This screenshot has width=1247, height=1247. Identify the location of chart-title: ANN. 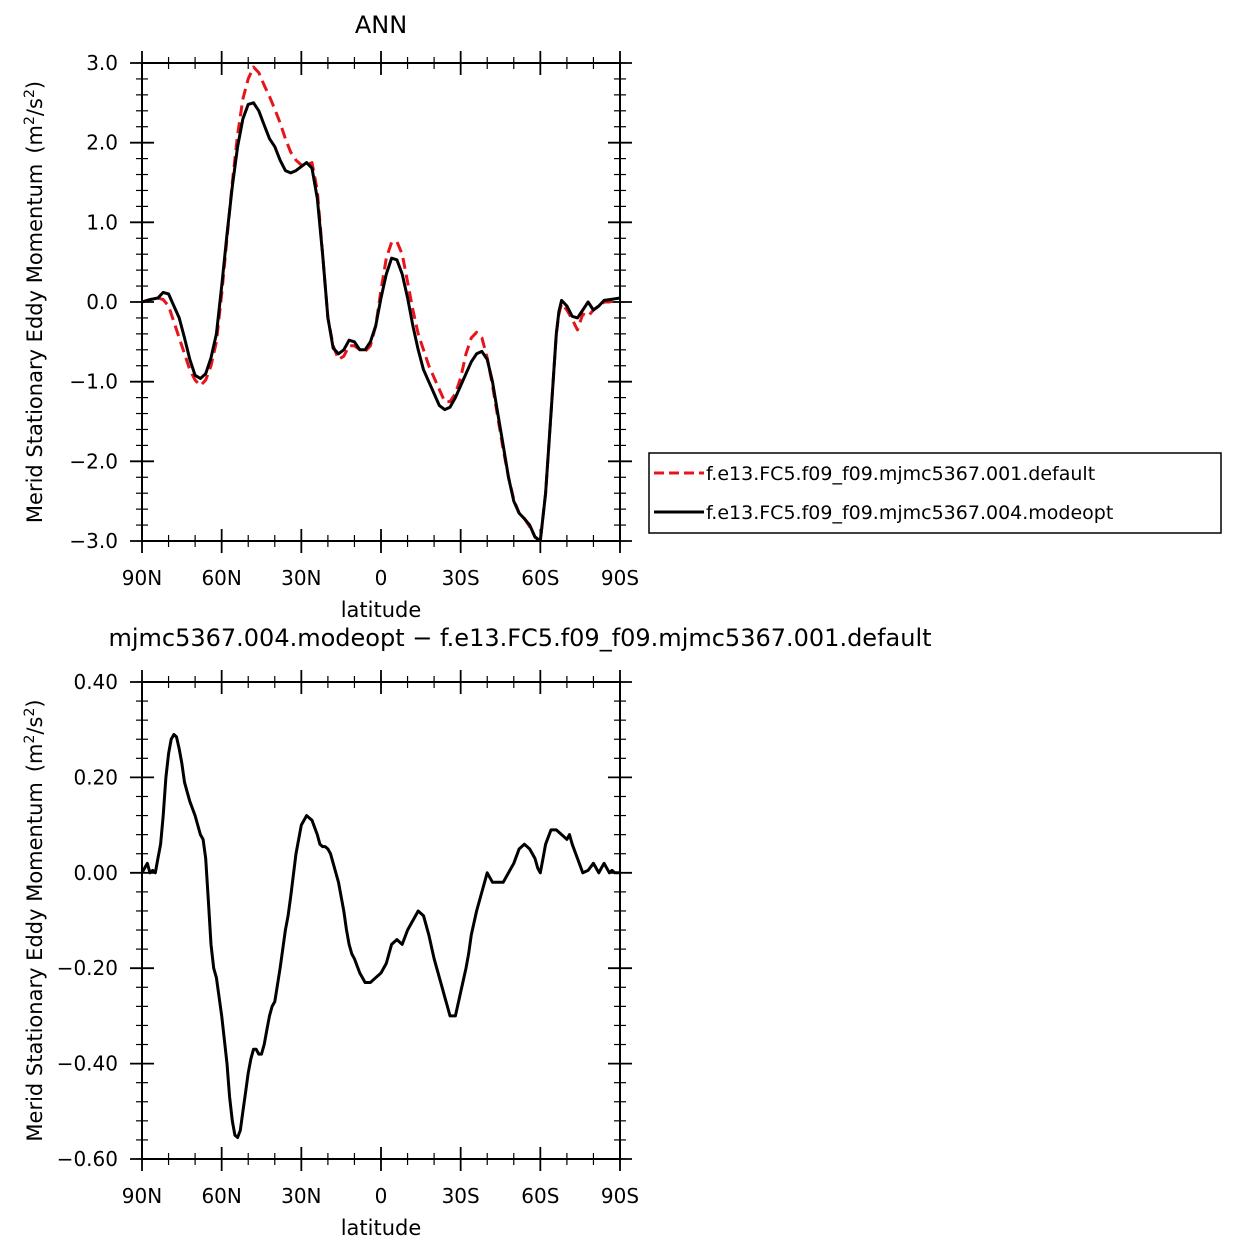
(381, 25).